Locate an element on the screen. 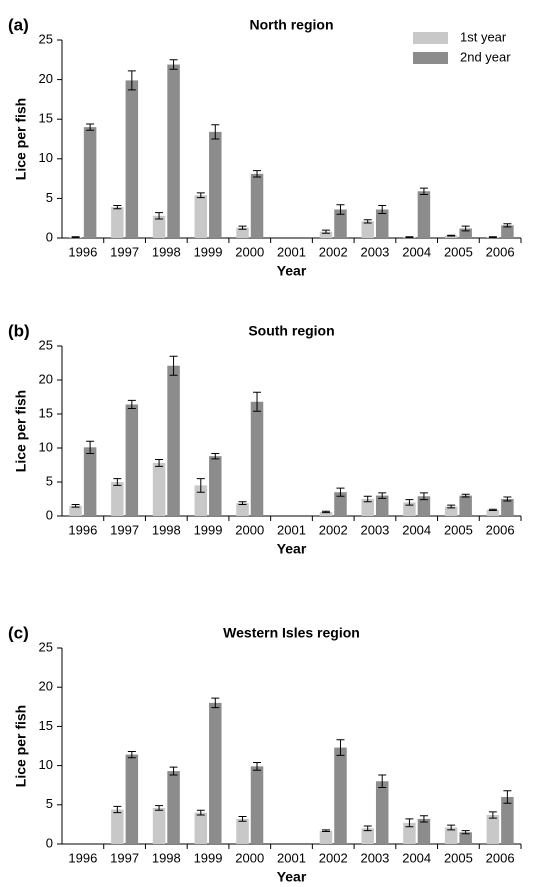 The height and width of the screenshot is (887, 539). panel-label: (b) is located at coordinates (19, 330).